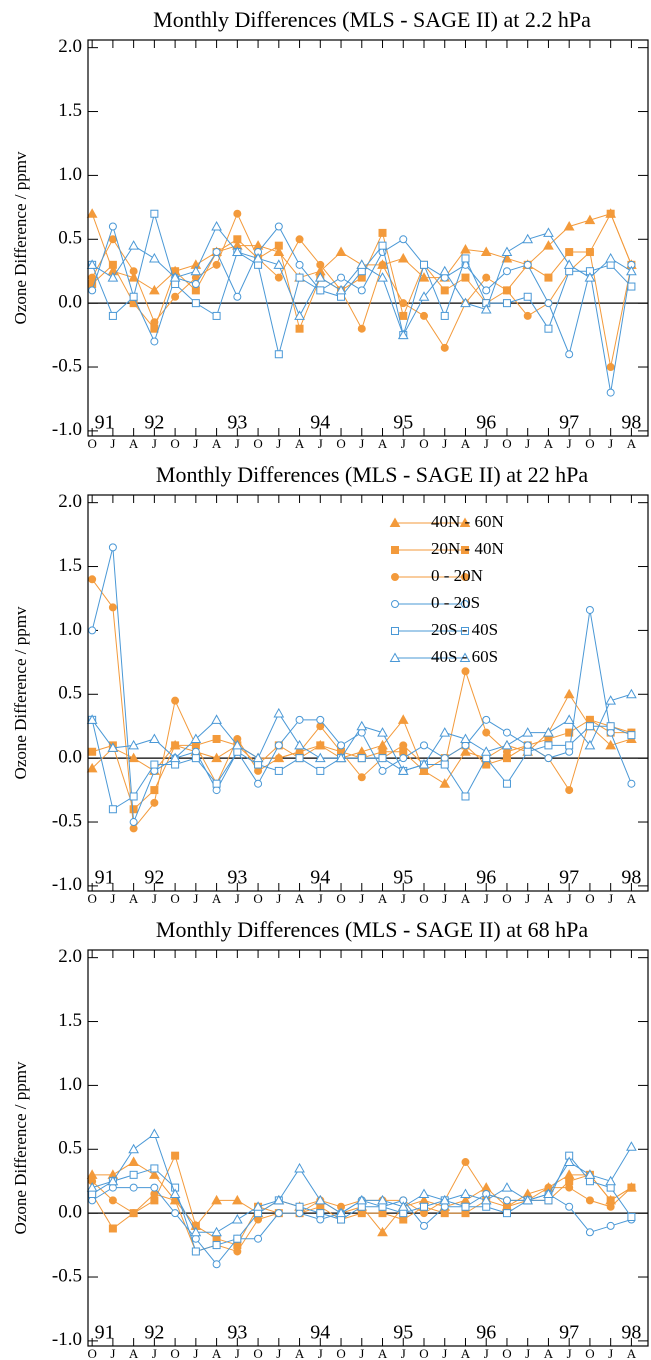 This screenshot has width=651, height=1360. What do you see at coordinates (467, 521) in the screenshot?
I see `legend-label: 40N - 60N` at bounding box center [467, 521].